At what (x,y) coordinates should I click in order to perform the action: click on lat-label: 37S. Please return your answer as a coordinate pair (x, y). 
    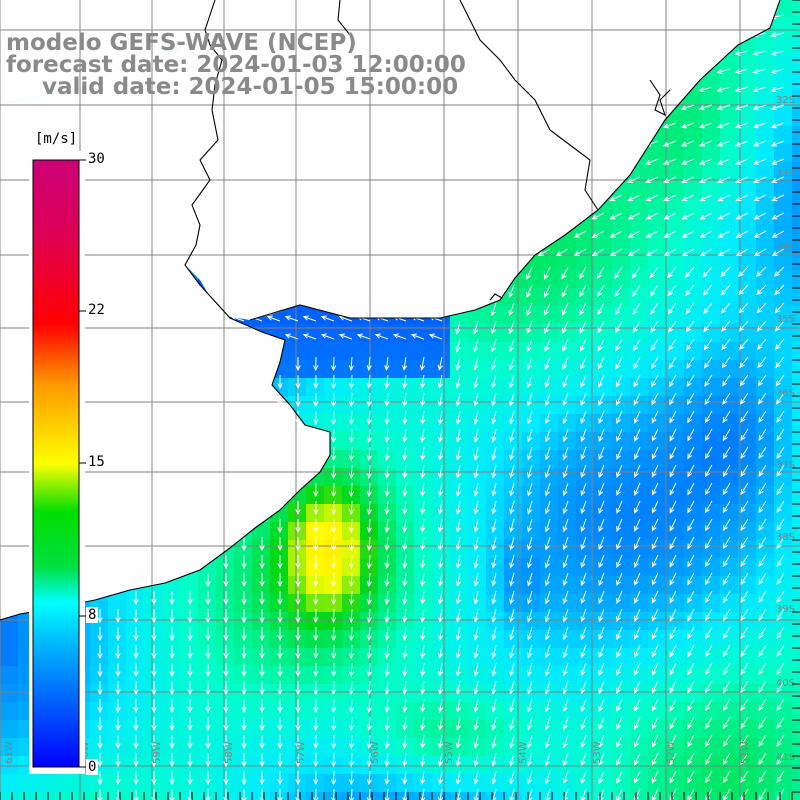
    Looking at the image, I should click on (785, 465).